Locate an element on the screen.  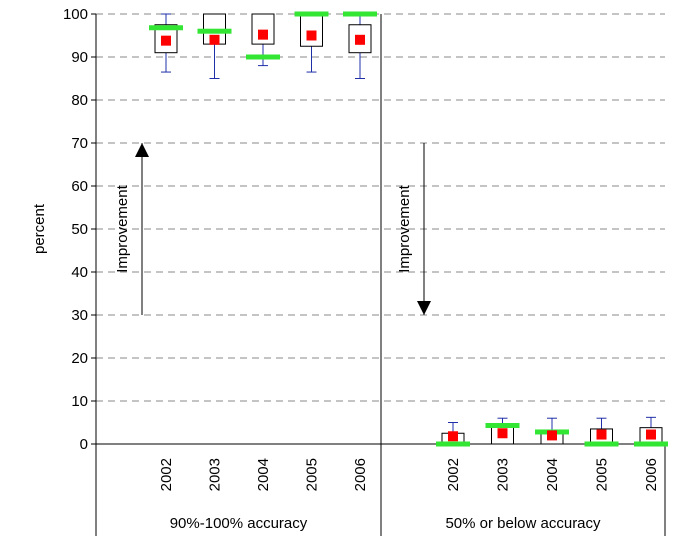
box-0-2006 is located at coordinates (360, 45).